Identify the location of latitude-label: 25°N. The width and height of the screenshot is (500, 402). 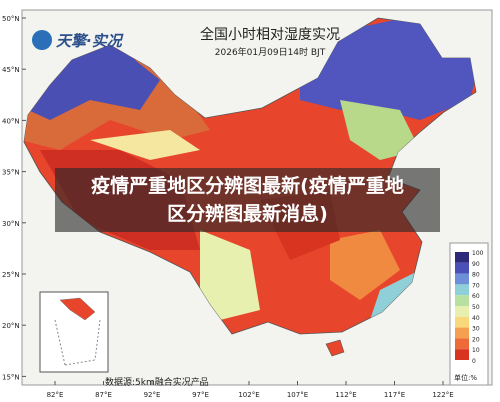
(11, 275).